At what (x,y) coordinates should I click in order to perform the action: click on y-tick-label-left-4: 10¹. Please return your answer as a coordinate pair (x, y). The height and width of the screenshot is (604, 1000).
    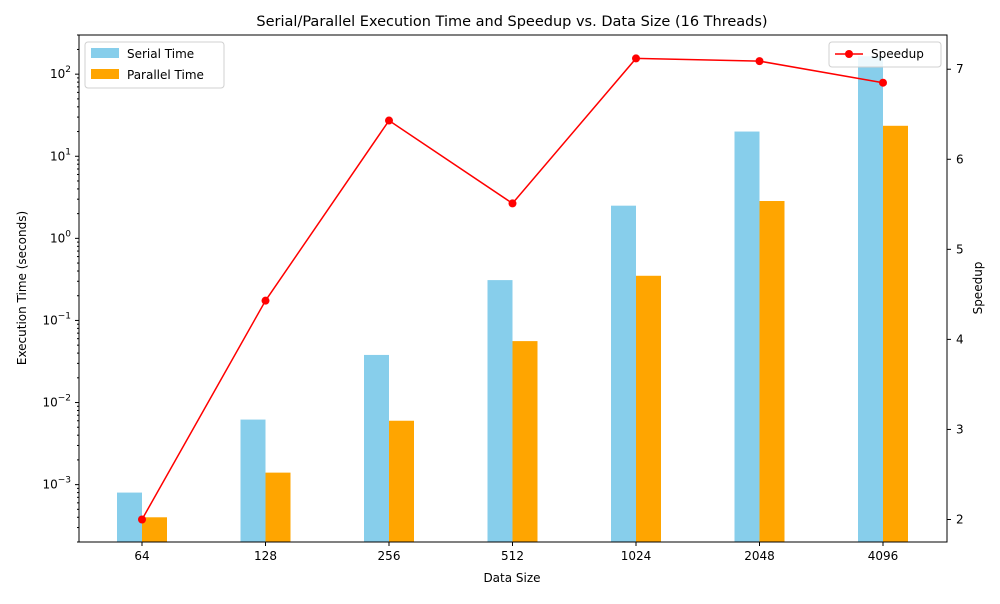
    Looking at the image, I should click on (60, 155).